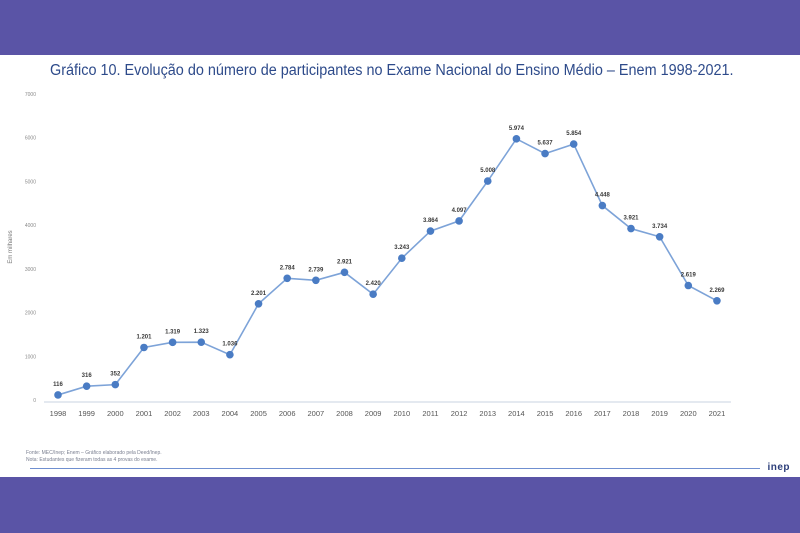  What do you see at coordinates (87, 376) in the screenshot?
I see `data-label: 316` at bounding box center [87, 376].